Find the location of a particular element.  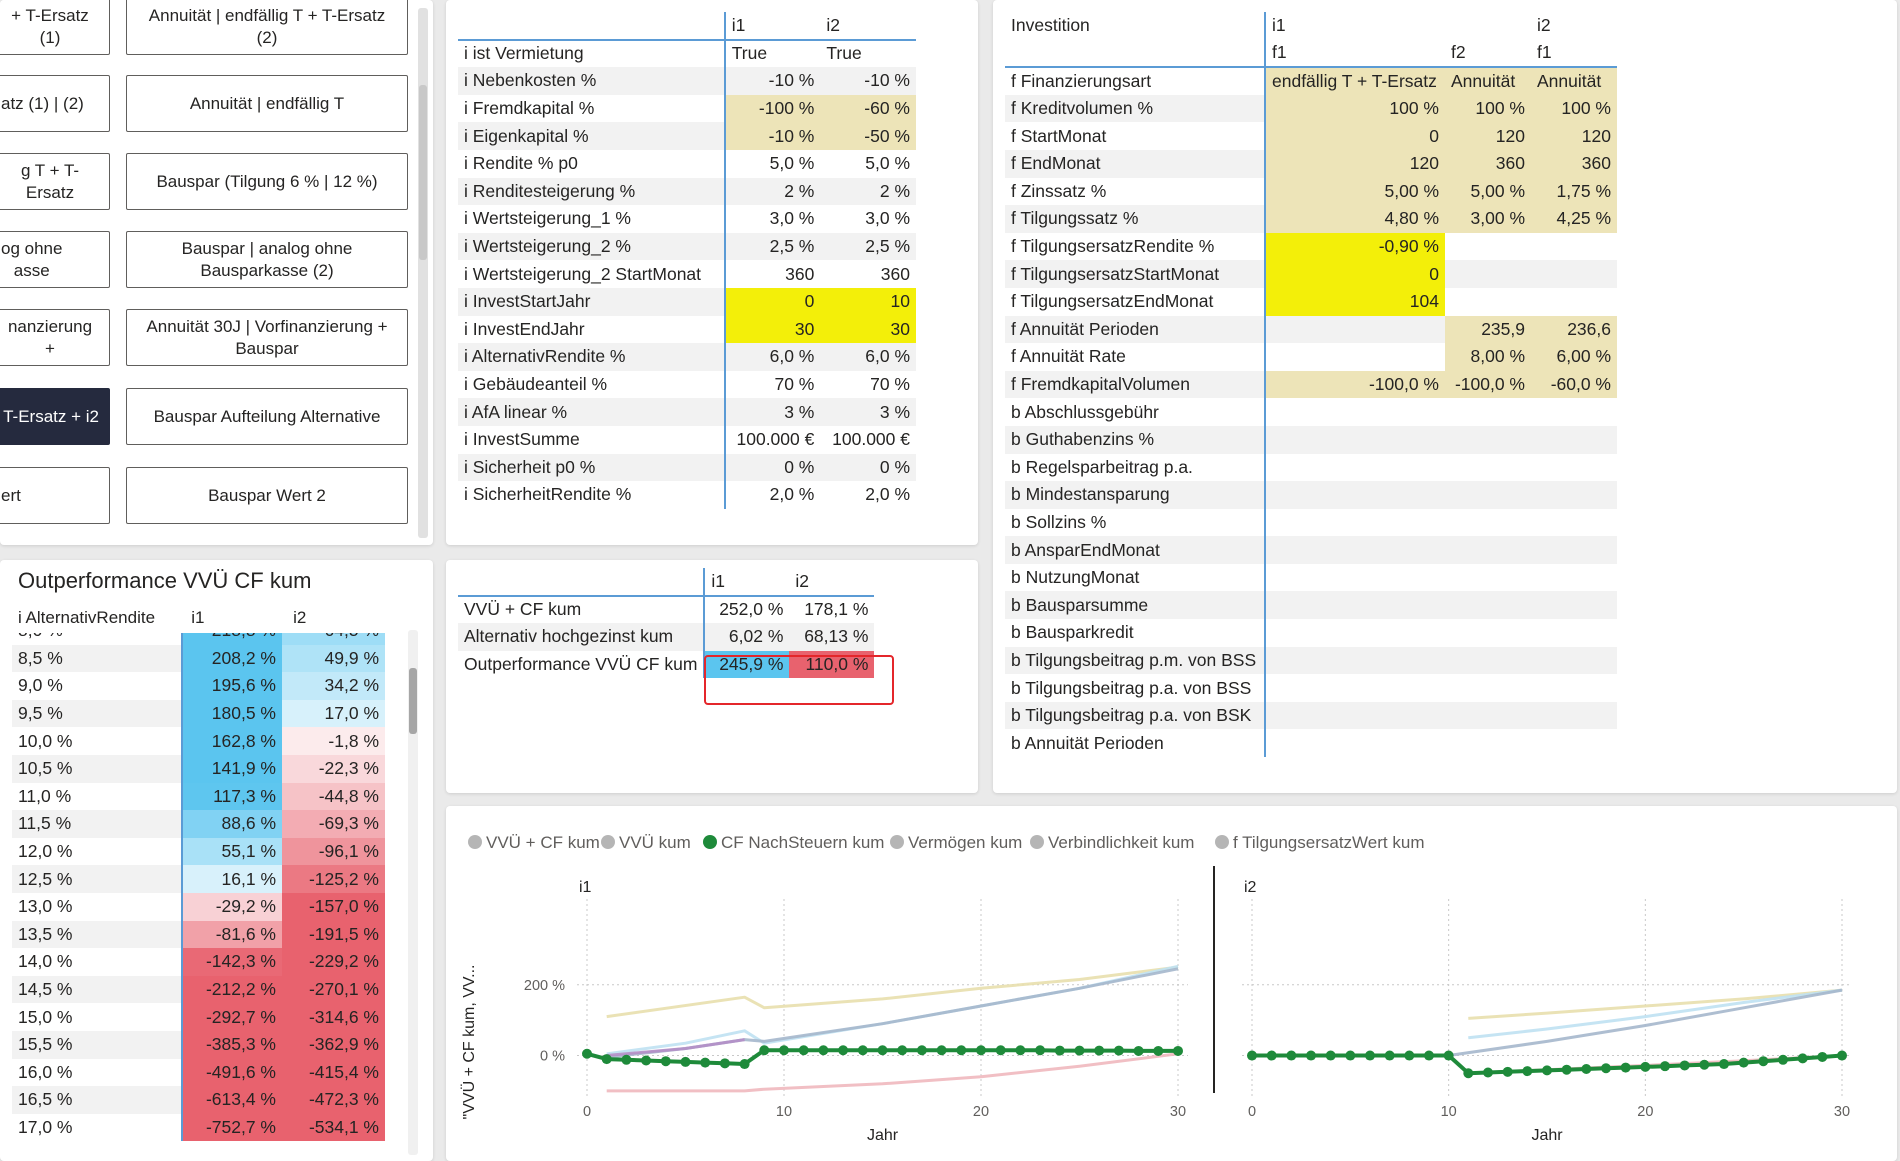

outperformance-scrollbar-thumb is located at coordinates (413, 701).